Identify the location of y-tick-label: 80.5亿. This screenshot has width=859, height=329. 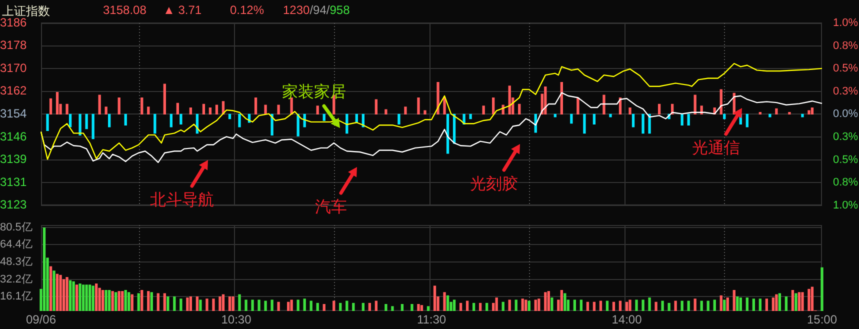
(16, 227).